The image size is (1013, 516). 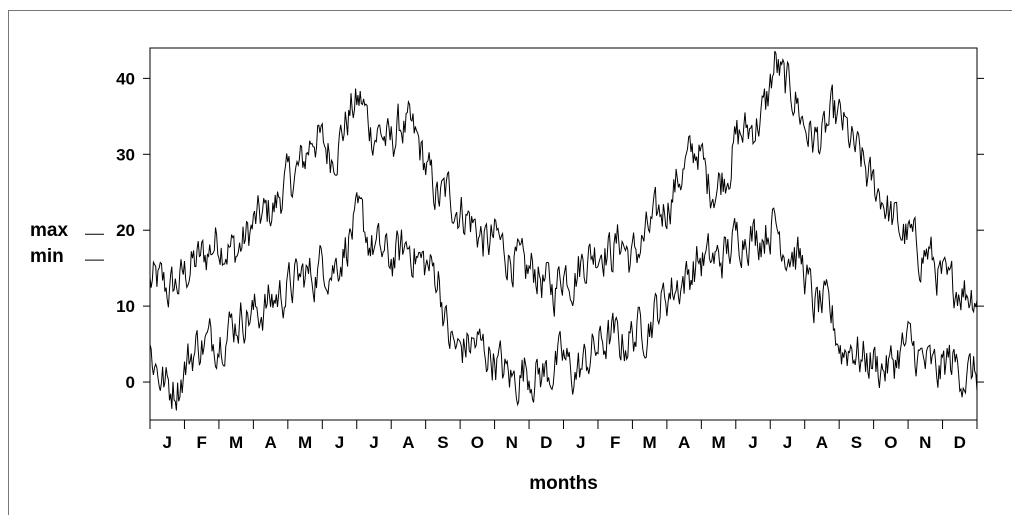 I want to click on x-axis-title: months, so click(x=563, y=483).